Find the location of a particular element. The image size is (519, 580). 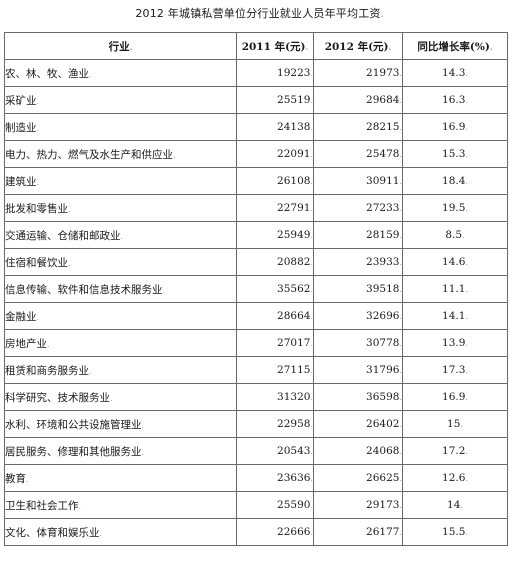

cell-industry-value: 信息传输、软件和信息技术服务业 is located at coordinates (84, 289).